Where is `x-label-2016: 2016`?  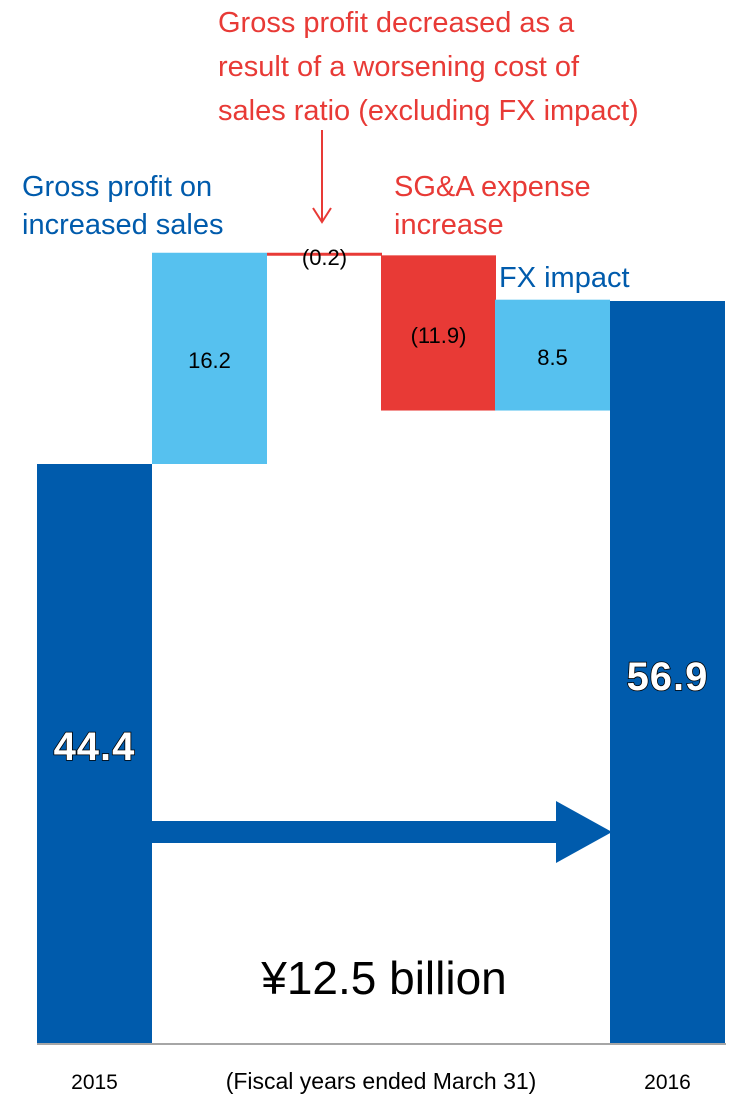
x-label-2016: 2016 is located at coordinates (667, 1082).